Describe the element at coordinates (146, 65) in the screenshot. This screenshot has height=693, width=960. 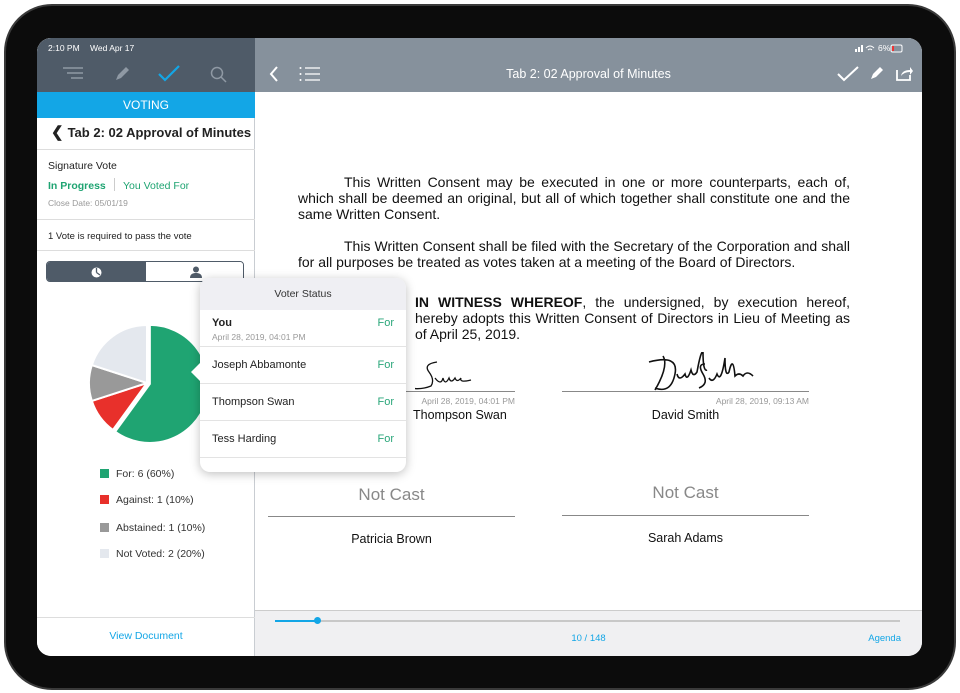
I see `sidebar-toolbar: 2:10 PM Wed Apr 17` at that location.